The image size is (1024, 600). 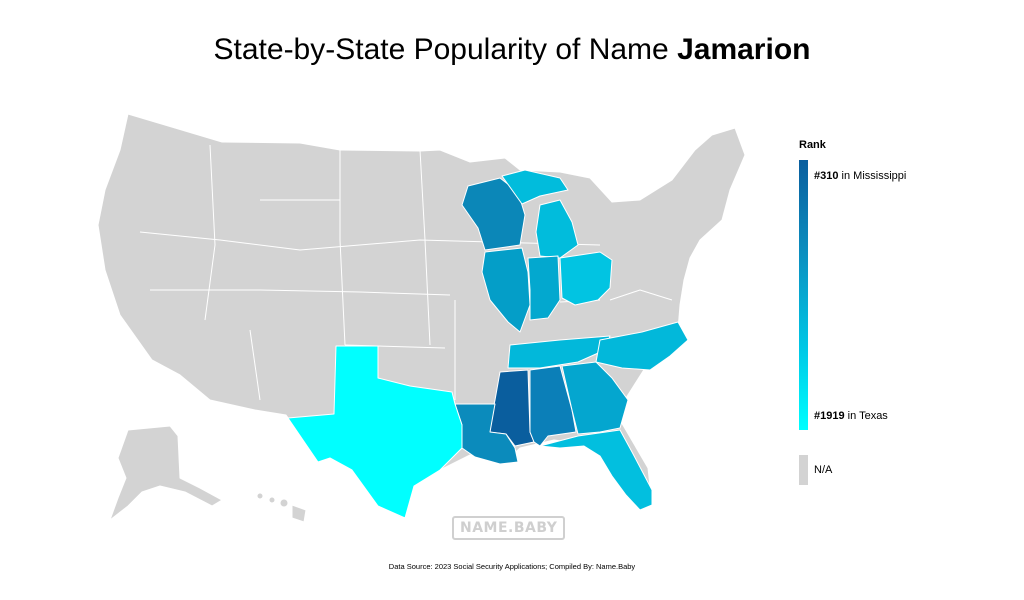 I want to click on state-florida, so click(x=596, y=470).